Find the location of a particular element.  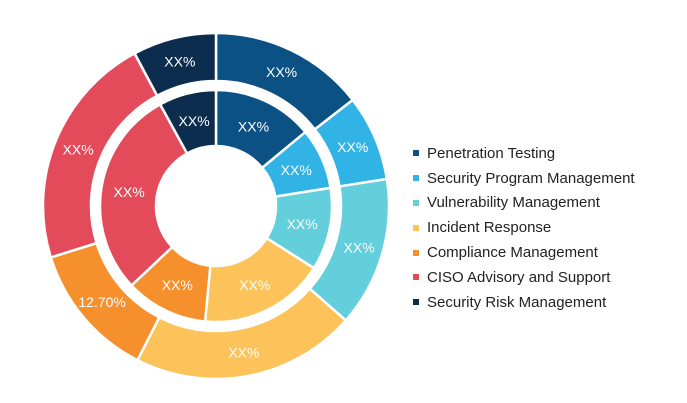

inner-slice-security-risk-management is located at coordinates (188, 121).